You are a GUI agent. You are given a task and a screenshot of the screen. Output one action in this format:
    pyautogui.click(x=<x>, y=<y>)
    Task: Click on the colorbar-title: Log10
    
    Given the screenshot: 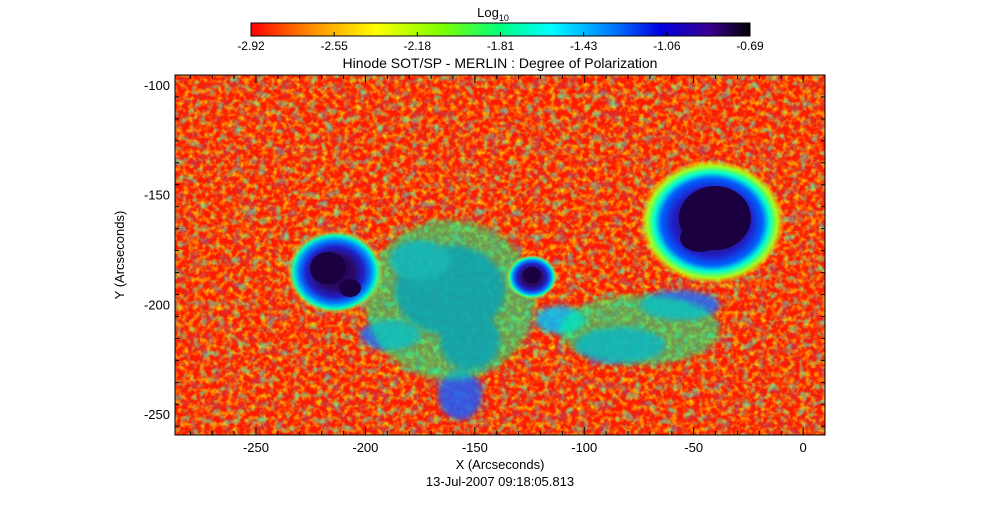 What is the action you would take?
    pyautogui.click(x=493, y=14)
    